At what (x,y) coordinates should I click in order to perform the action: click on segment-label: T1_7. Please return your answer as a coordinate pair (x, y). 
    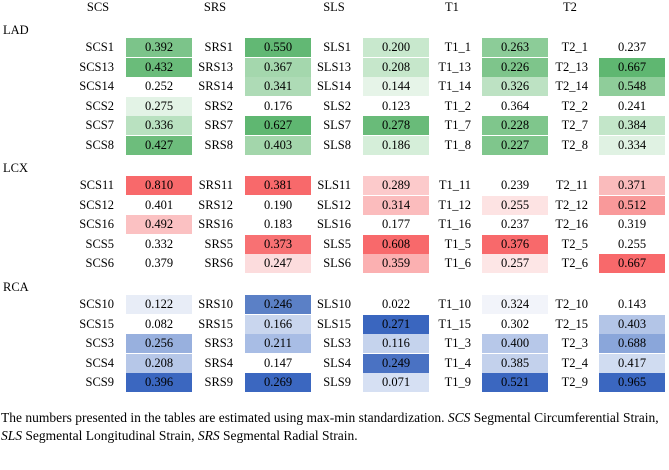
    Looking at the image, I should click on (457, 125).